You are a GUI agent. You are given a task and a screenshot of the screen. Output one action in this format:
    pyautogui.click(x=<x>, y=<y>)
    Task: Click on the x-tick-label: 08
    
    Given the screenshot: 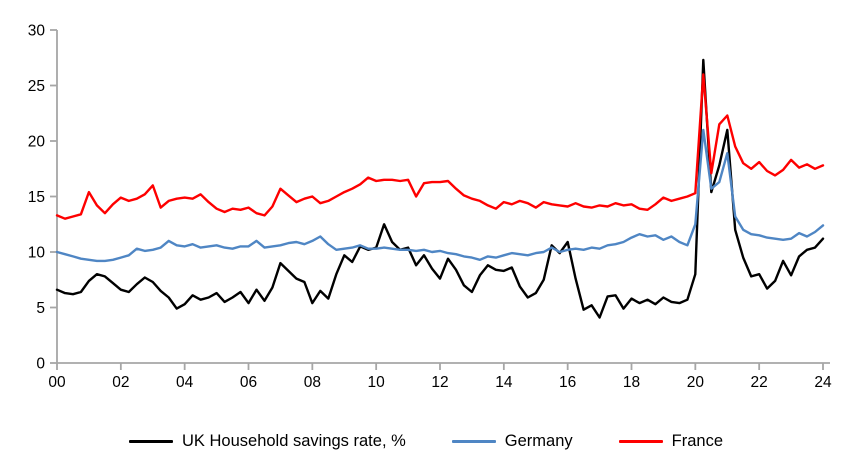 What is the action you would take?
    pyautogui.click(x=312, y=382)
    